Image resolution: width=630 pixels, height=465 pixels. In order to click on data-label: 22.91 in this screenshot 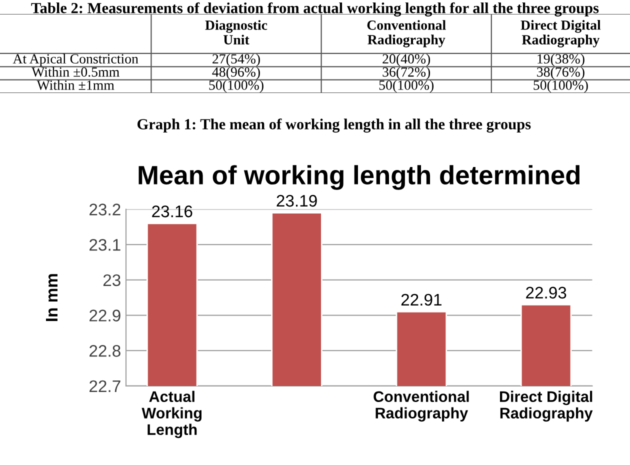, I will do `click(421, 300)`.